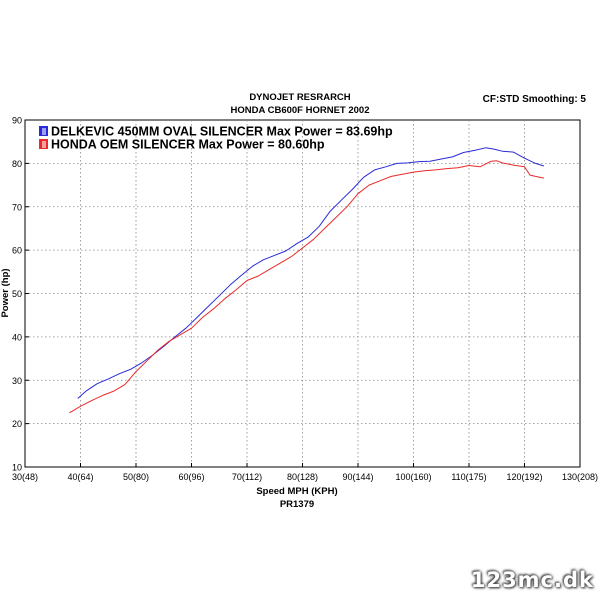 The width and height of the screenshot is (600, 600). I want to click on y-tick-label: 90, so click(17, 121).